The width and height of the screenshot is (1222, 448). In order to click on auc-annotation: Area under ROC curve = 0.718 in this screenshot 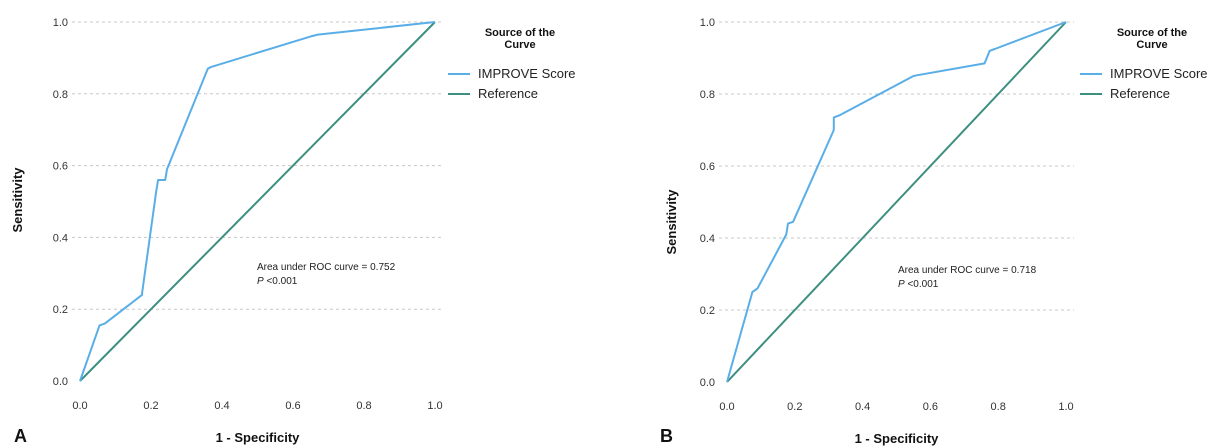, I will do `click(967, 270)`.